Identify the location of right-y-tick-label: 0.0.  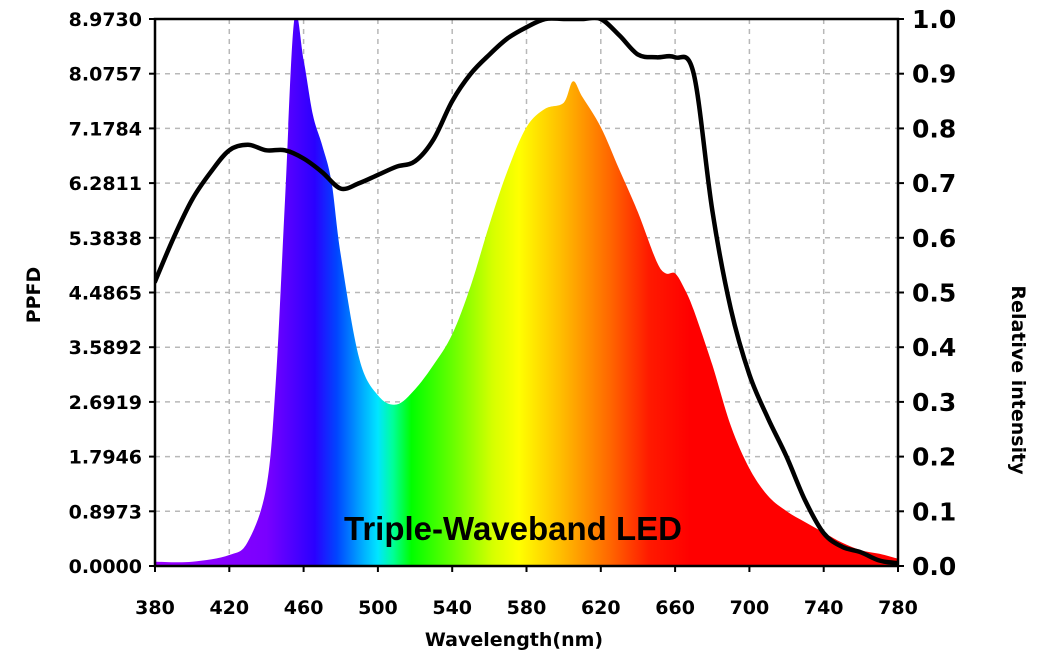
(934, 566).